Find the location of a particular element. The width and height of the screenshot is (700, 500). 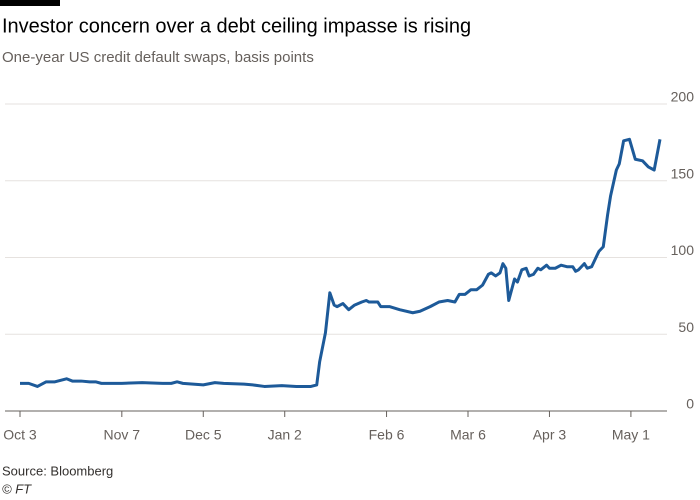

x-tick-label: May 1 is located at coordinates (631, 435).